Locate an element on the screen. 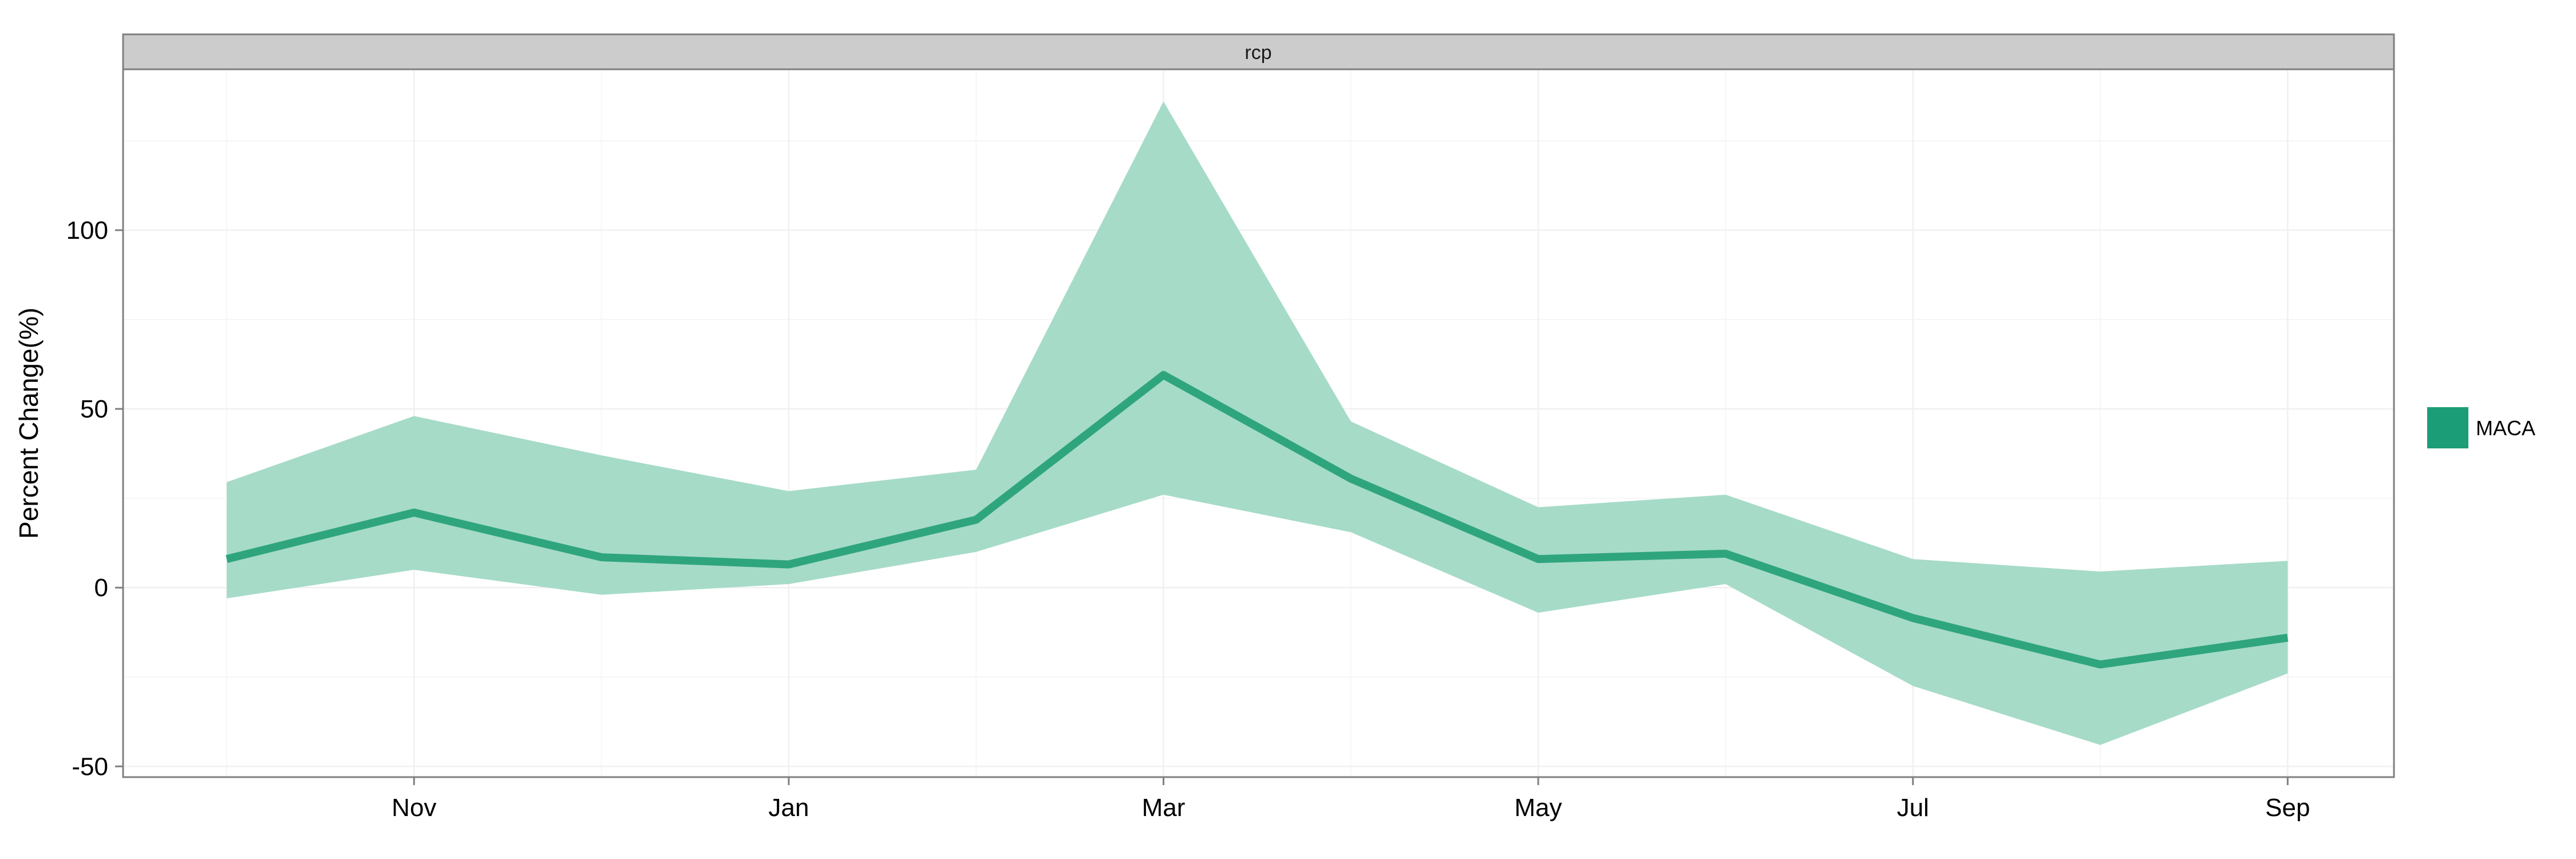  facet-strip-label: rcp is located at coordinates (1257, 53).